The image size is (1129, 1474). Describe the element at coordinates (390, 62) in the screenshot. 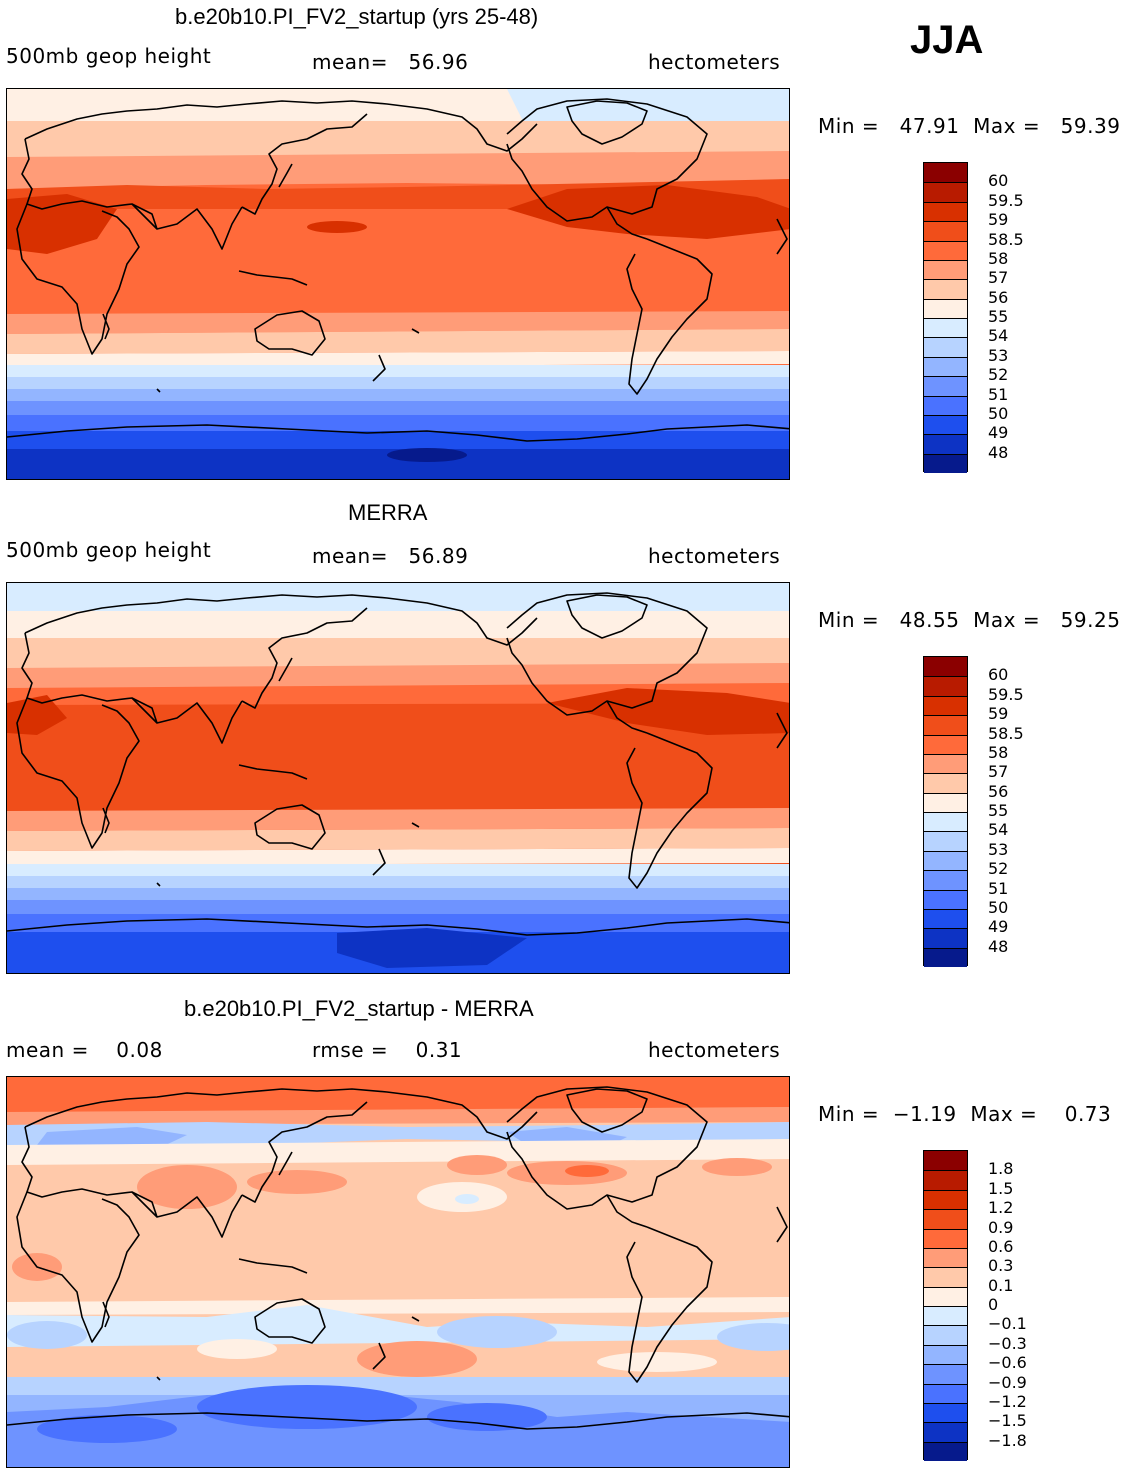

I see `panel1-mean-label: mean= 56.96` at that location.